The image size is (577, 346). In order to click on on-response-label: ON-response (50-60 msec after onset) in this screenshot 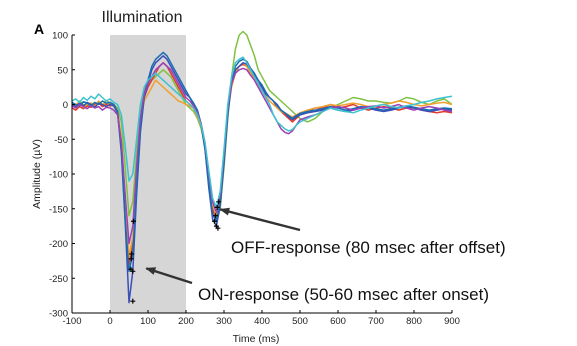, I will do `click(343, 294)`.